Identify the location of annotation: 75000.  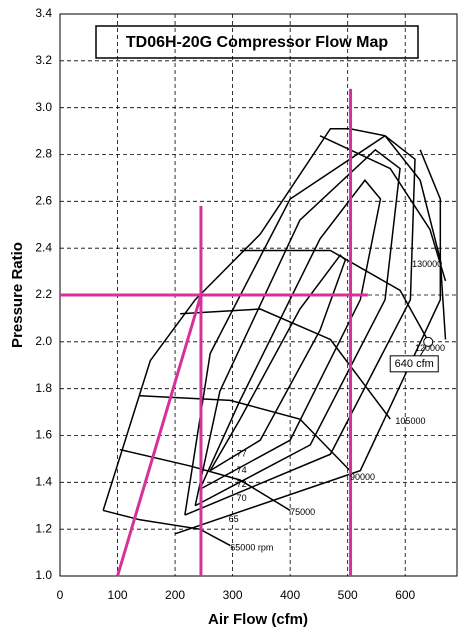
(302, 512).